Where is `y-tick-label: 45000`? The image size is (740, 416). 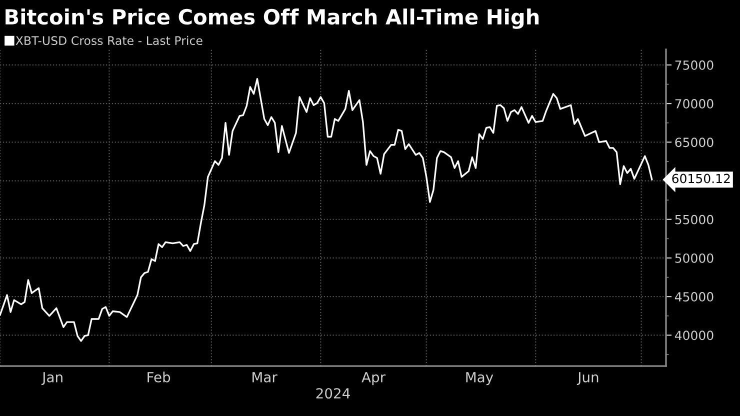 y-tick-label: 45000 is located at coordinates (694, 297).